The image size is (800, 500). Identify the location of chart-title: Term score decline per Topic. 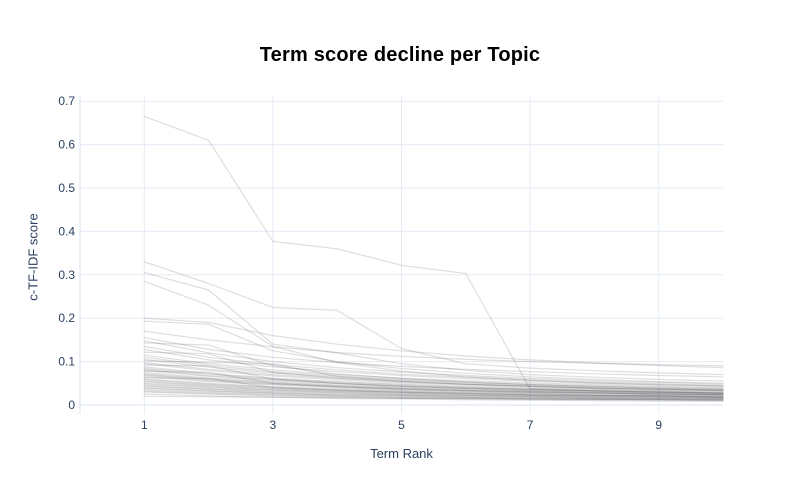
(400, 55).